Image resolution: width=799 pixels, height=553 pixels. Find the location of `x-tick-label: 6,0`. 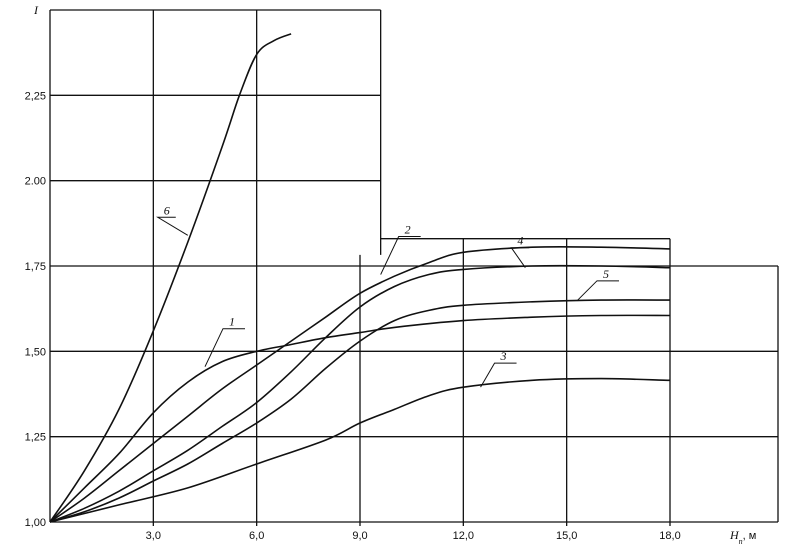

x-tick-label: 6,0 is located at coordinates (256, 536).